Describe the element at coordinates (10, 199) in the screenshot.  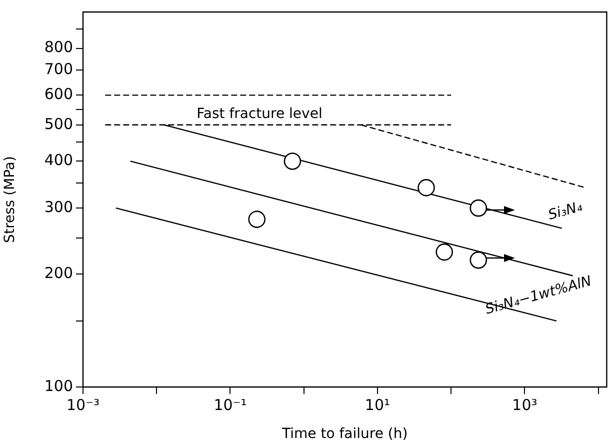
I see `y-axis-title: Stress (MPa)` at that location.